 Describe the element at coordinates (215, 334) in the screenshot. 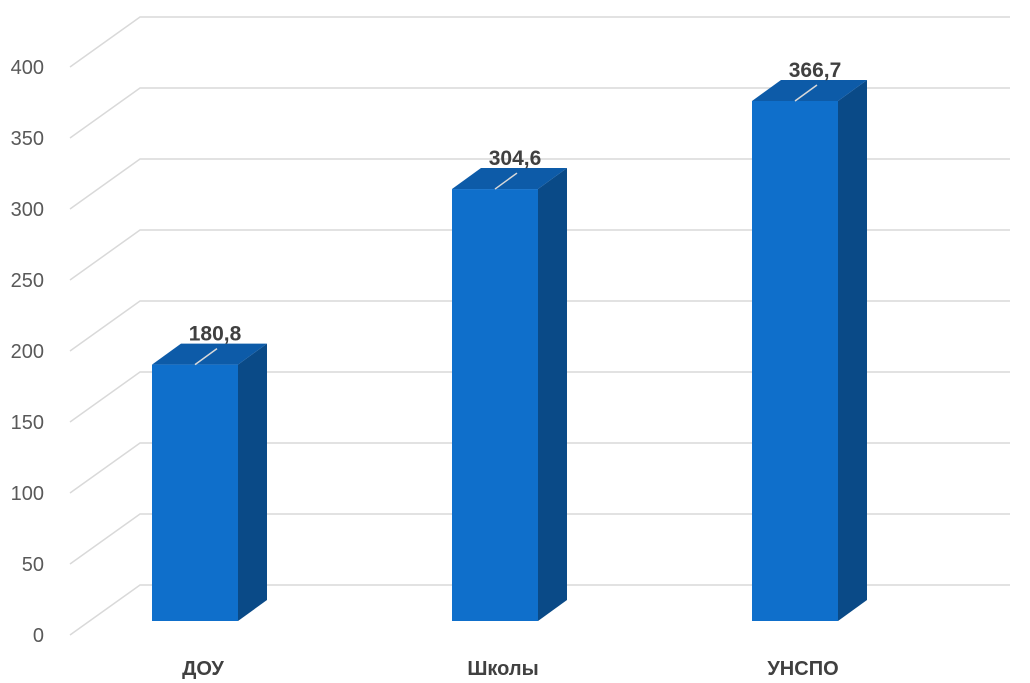

I see `data-label: 180,8` at that location.